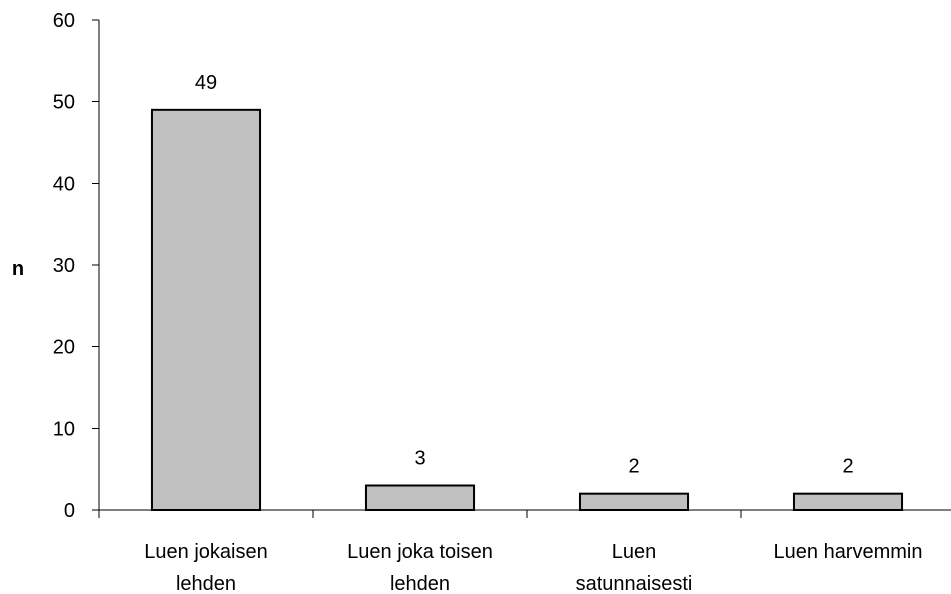 Image resolution: width=951 pixels, height=594 pixels. Describe the element at coordinates (18, 269) in the screenshot. I see `y-axis-label: n` at that location.